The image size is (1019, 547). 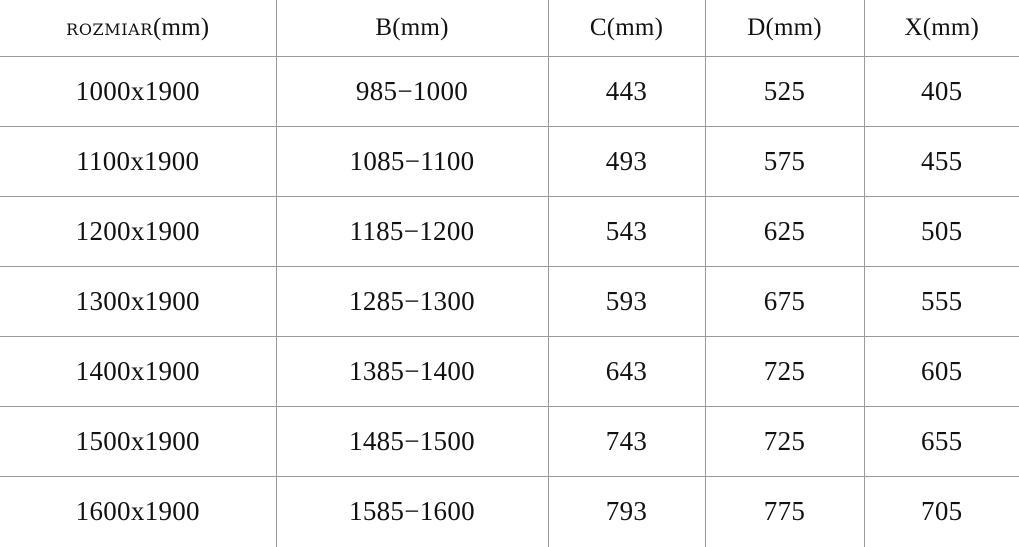 I want to click on table-header: ROZMIAR(mm) B(mm) C(mm) D(mm) X(mm), so click(x=509, y=28).